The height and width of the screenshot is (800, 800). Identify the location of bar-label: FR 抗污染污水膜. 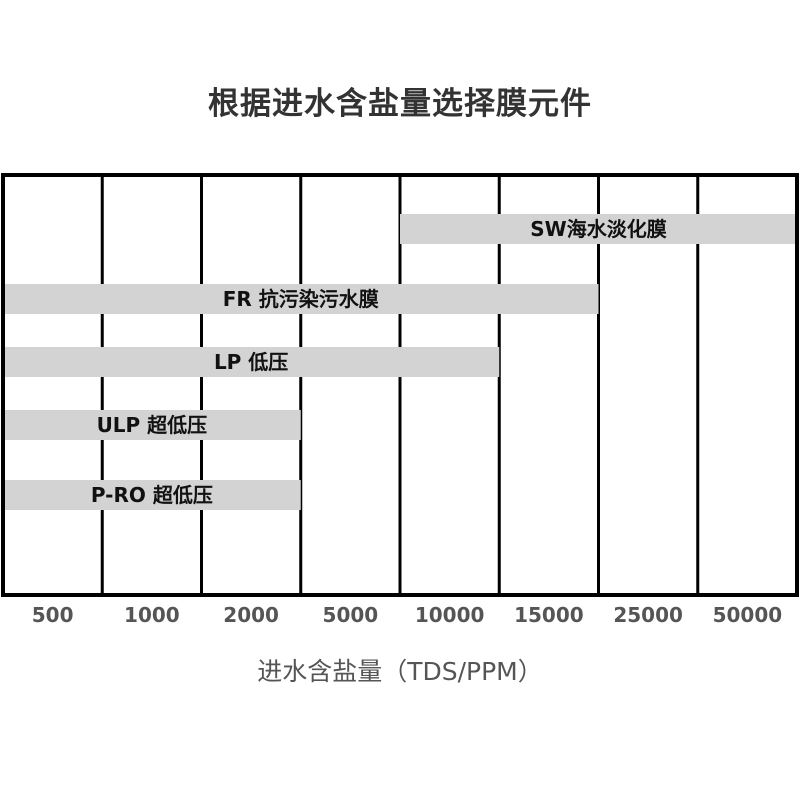
(301, 299).